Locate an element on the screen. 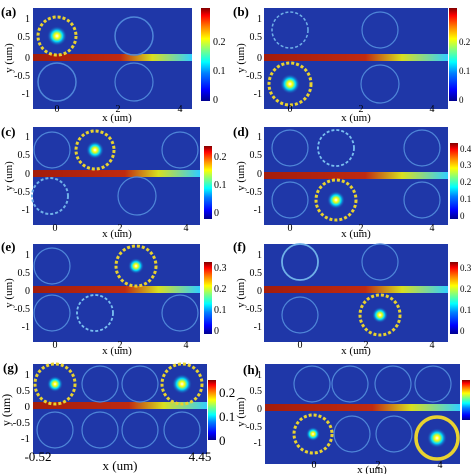  panel-label: (c) is located at coordinates (8, 131).